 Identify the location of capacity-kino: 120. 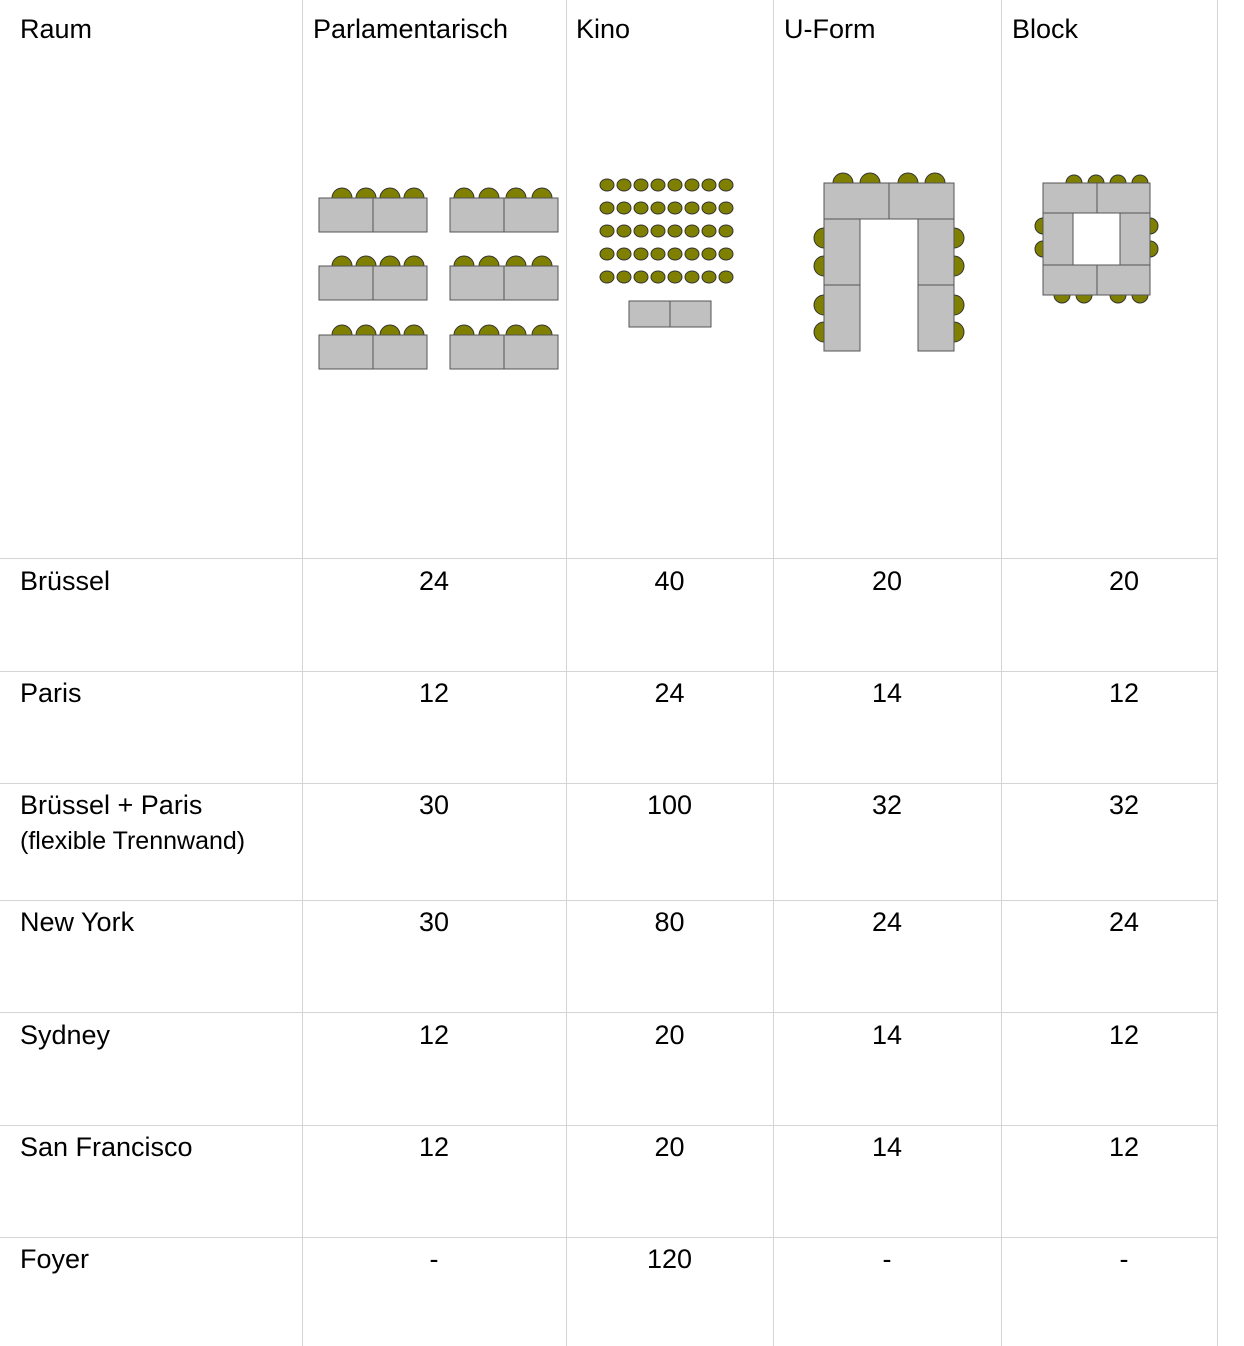
(669, 1259).